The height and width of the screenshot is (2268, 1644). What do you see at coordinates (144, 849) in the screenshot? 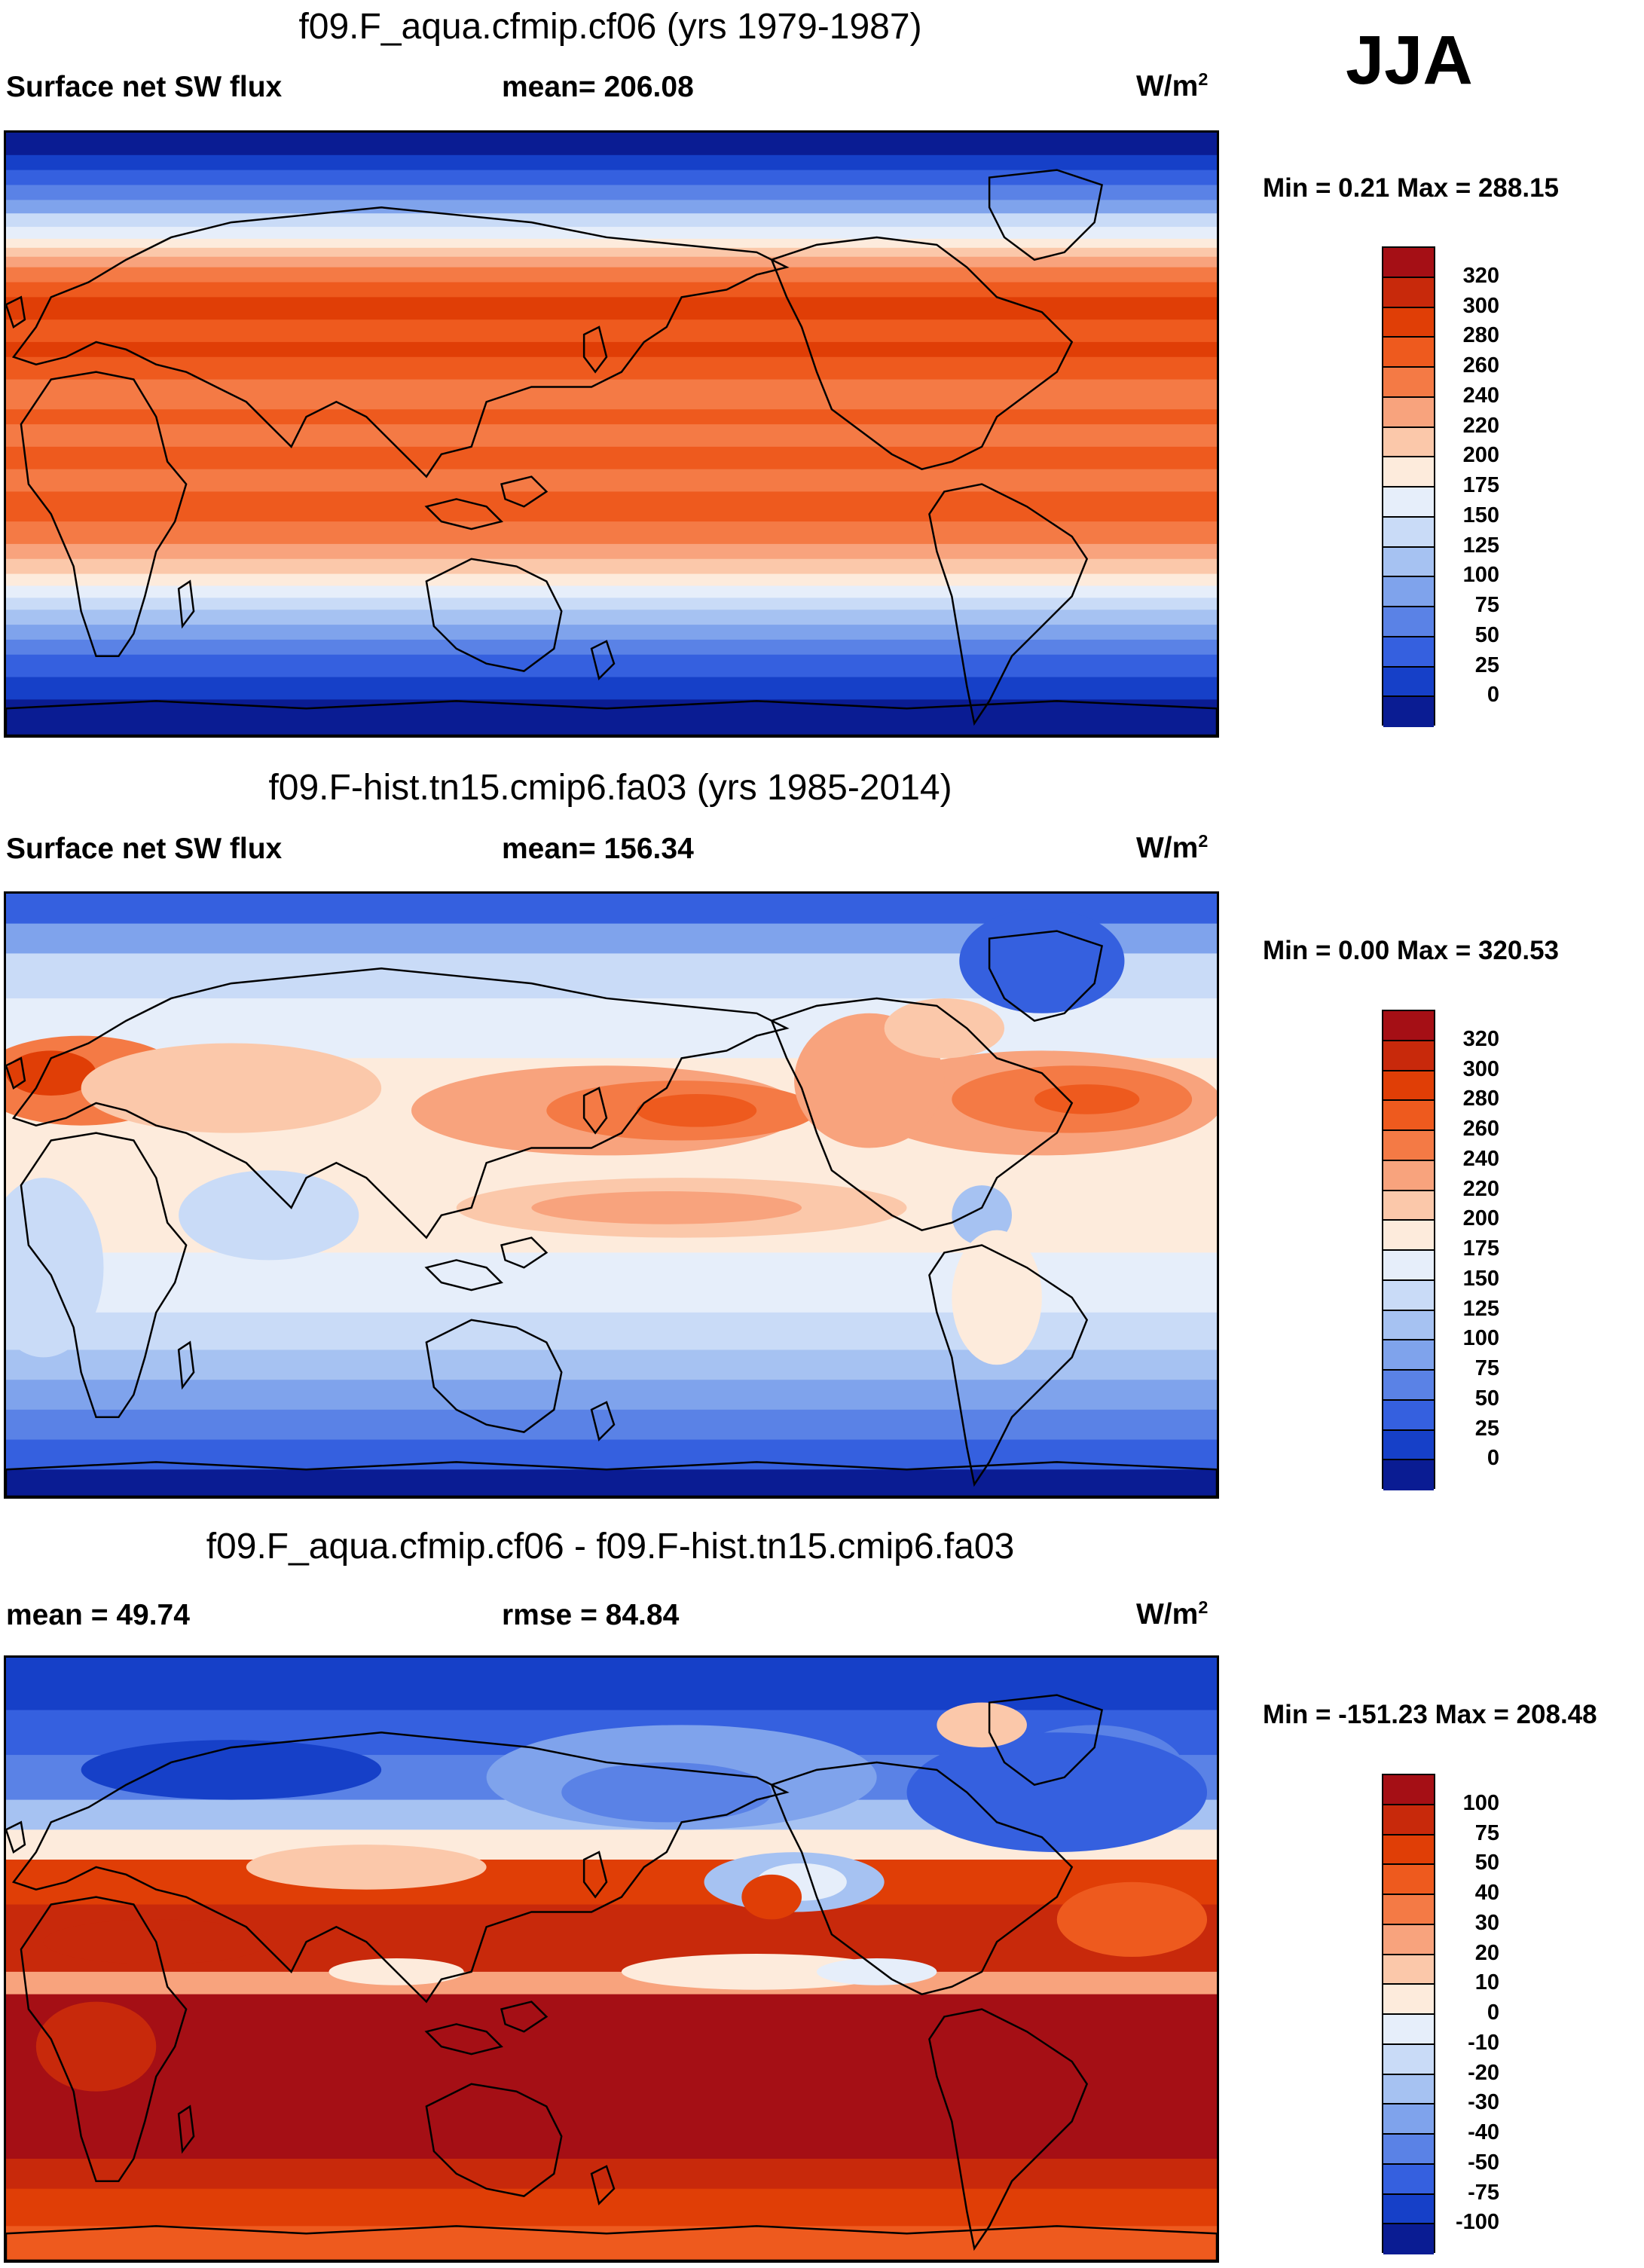
I see `panel-2-variable-label: Surface net SW flux` at bounding box center [144, 849].